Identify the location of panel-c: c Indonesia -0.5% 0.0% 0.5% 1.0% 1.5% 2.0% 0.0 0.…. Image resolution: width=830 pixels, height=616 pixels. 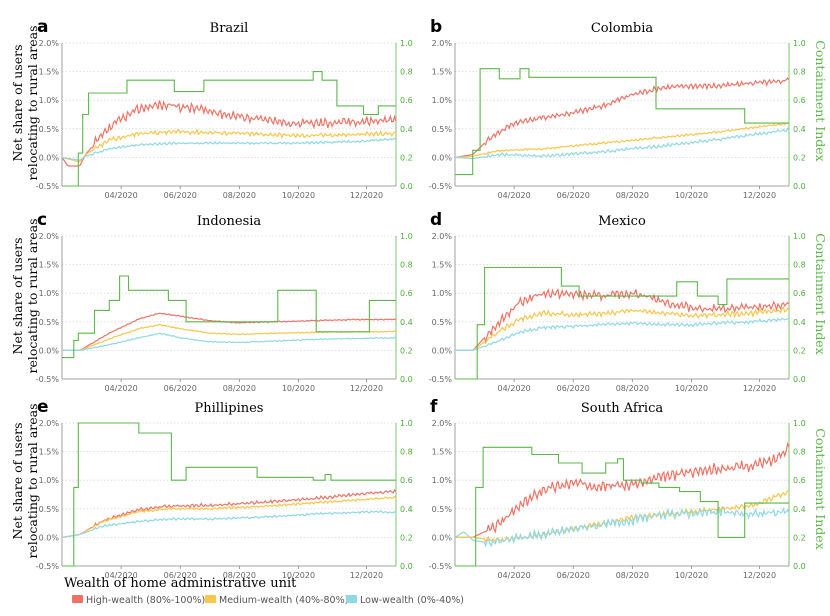
(224, 301).